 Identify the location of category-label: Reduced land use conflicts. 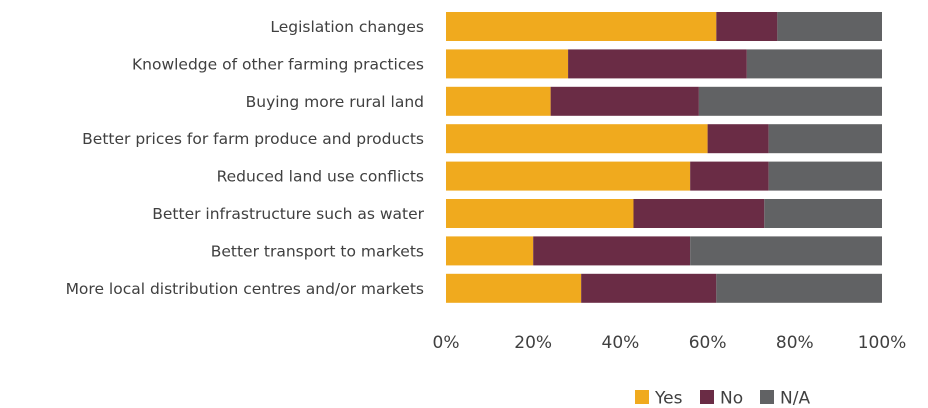
(320, 177).